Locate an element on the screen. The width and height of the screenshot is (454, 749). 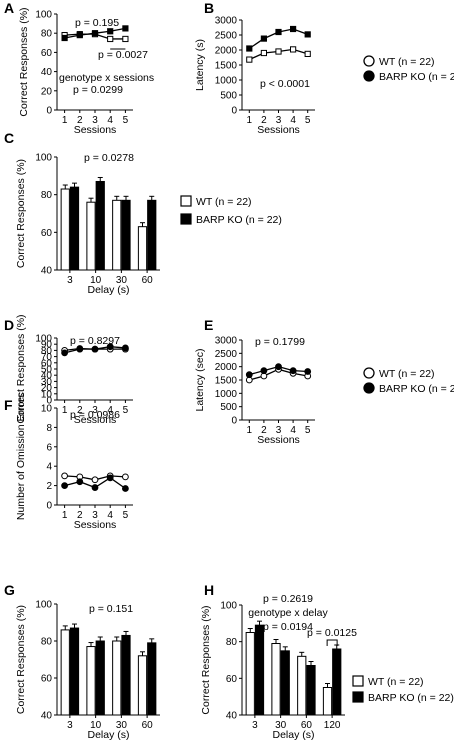
y-tick-label: 10 is located at coordinates (47, 409).